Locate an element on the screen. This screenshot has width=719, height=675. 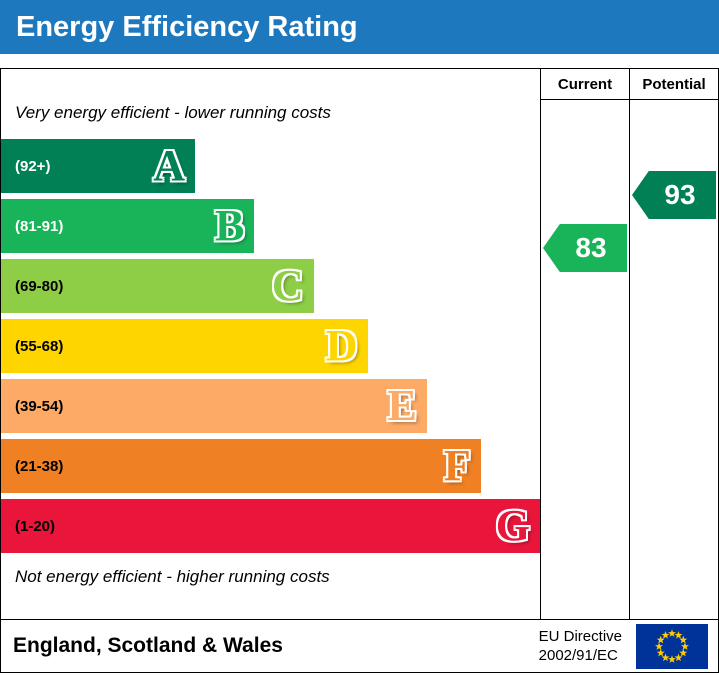
band-range-label: (1-20) is located at coordinates (35, 526).